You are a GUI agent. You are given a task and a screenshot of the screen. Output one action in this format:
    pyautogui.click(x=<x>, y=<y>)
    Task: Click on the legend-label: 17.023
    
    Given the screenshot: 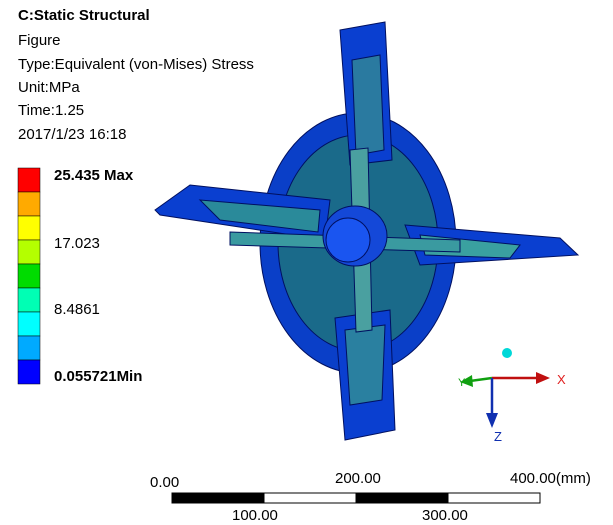 What is the action you would take?
    pyautogui.click(x=77, y=243)
    